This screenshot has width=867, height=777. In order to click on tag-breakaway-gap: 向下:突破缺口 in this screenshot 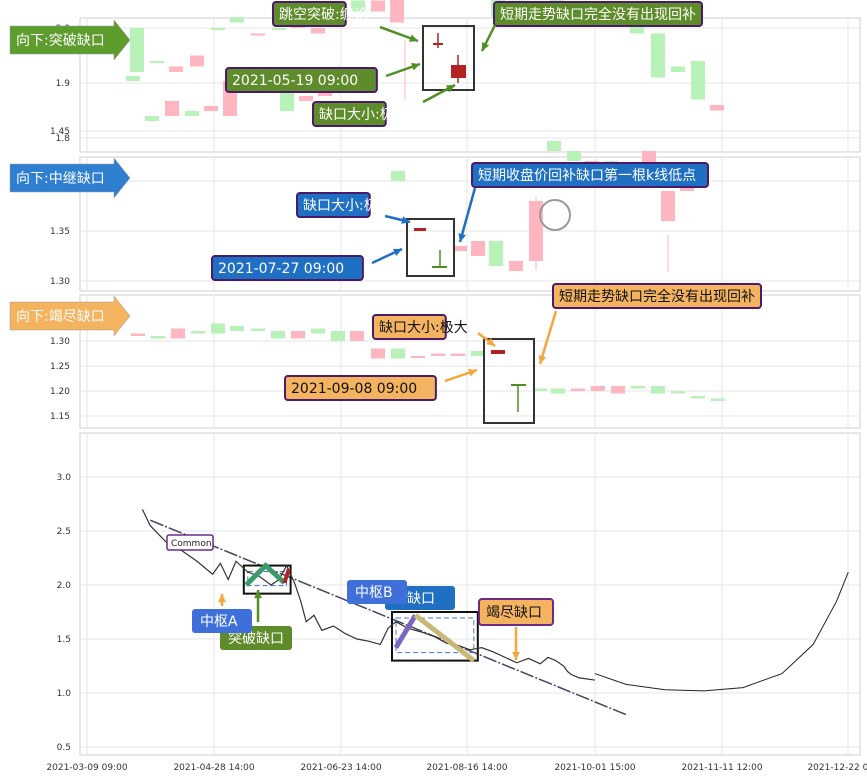, I will do `click(70, 40)`.